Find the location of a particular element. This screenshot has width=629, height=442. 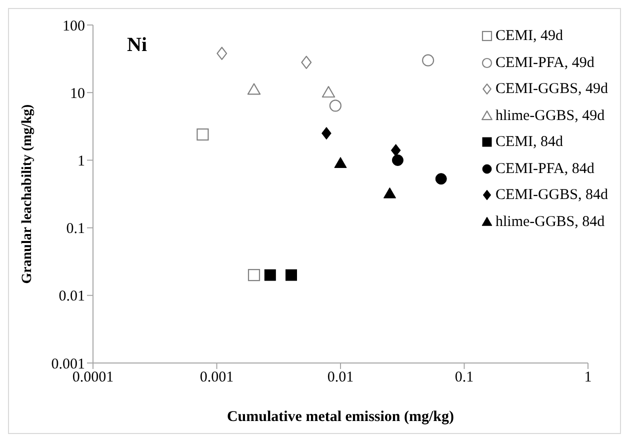

x-axis-title: Cumulative metal emission (mg/kg) is located at coordinates (340, 417).